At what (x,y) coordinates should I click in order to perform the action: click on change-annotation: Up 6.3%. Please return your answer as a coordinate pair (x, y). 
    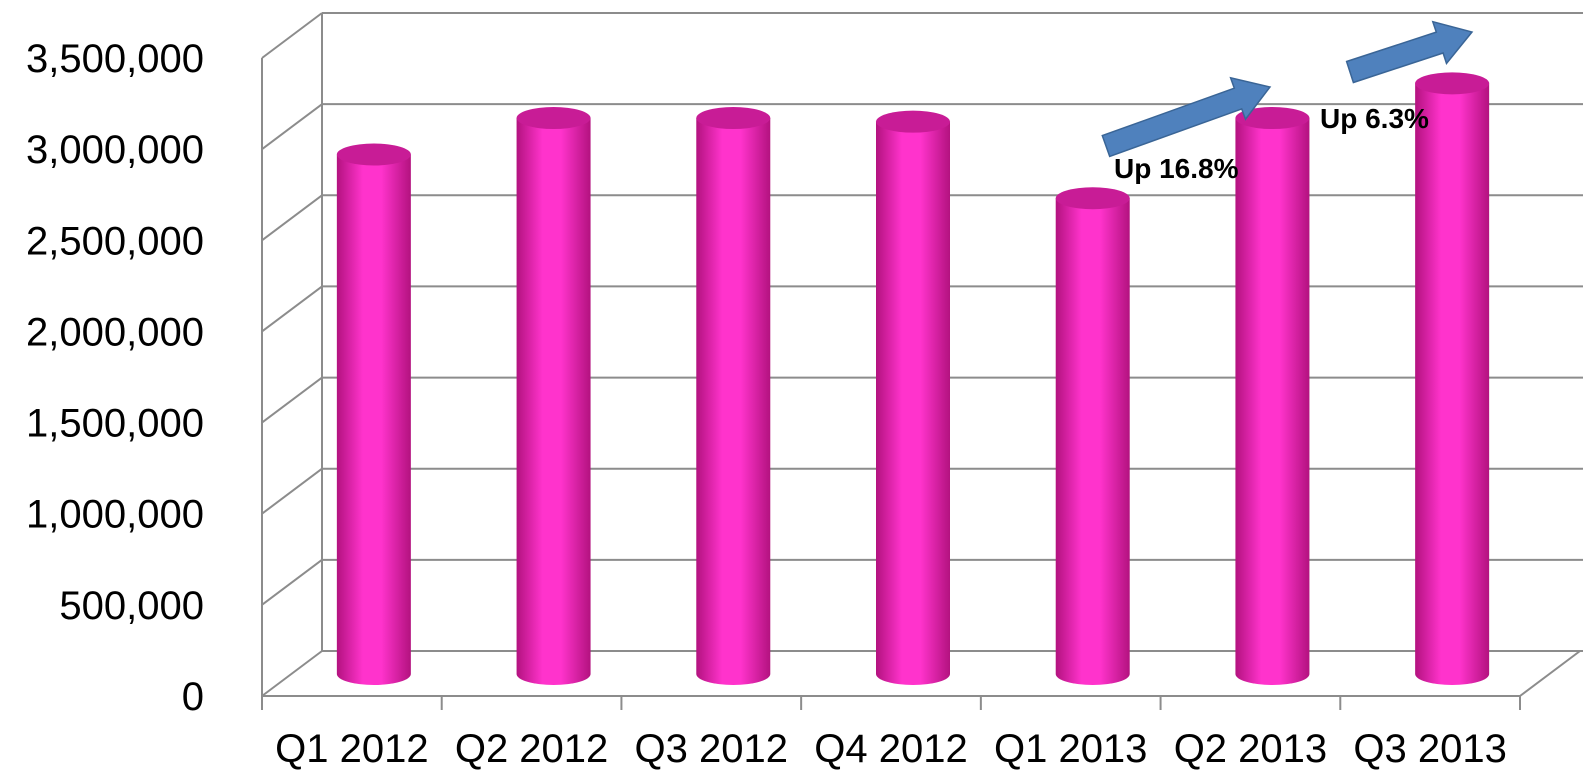
    Looking at the image, I should click on (1397, 77).